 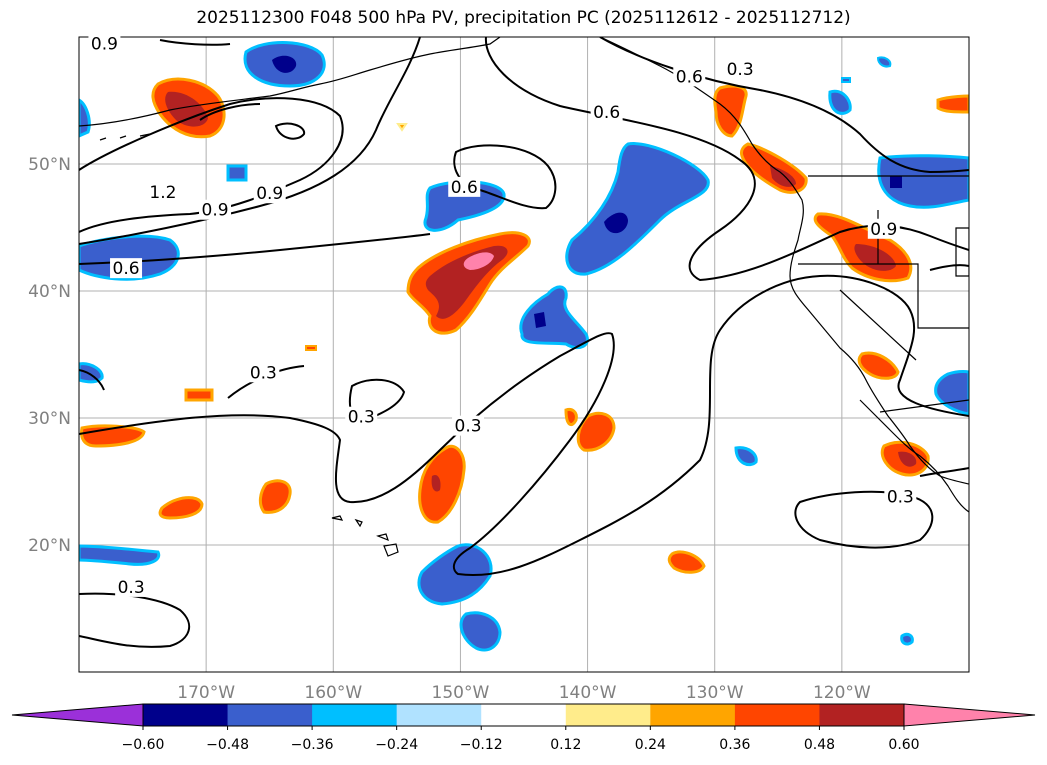 I want to click on baja-coastline, so click(x=914, y=456).